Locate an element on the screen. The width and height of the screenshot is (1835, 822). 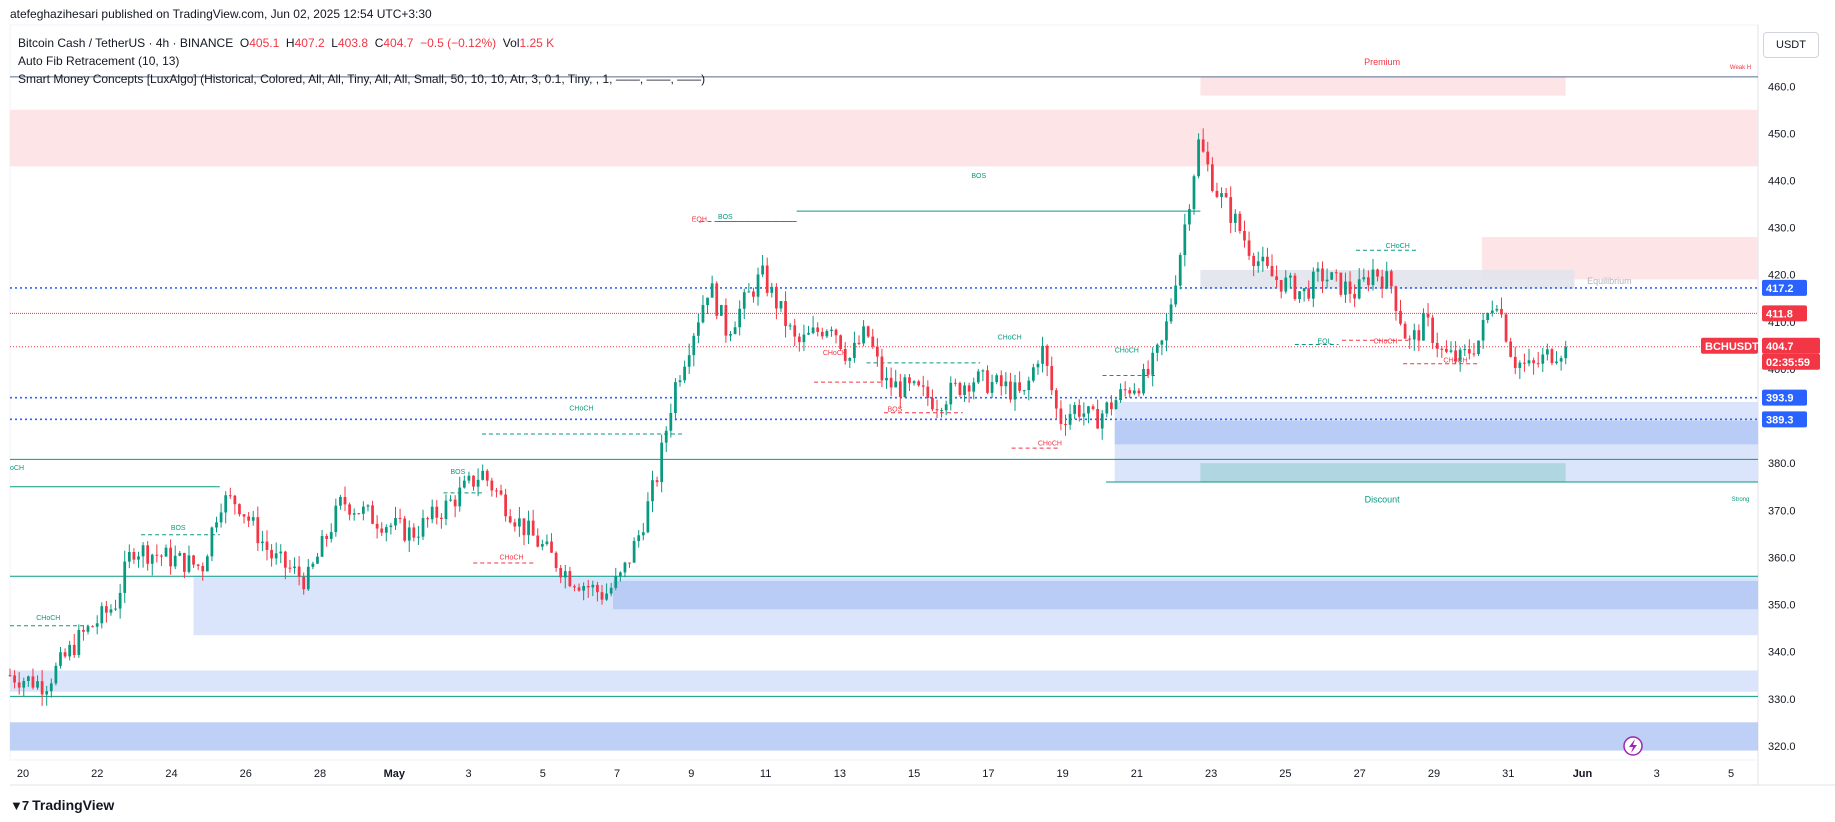
brand-watermark: ▼7 TradingView is located at coordinates (62, 805).